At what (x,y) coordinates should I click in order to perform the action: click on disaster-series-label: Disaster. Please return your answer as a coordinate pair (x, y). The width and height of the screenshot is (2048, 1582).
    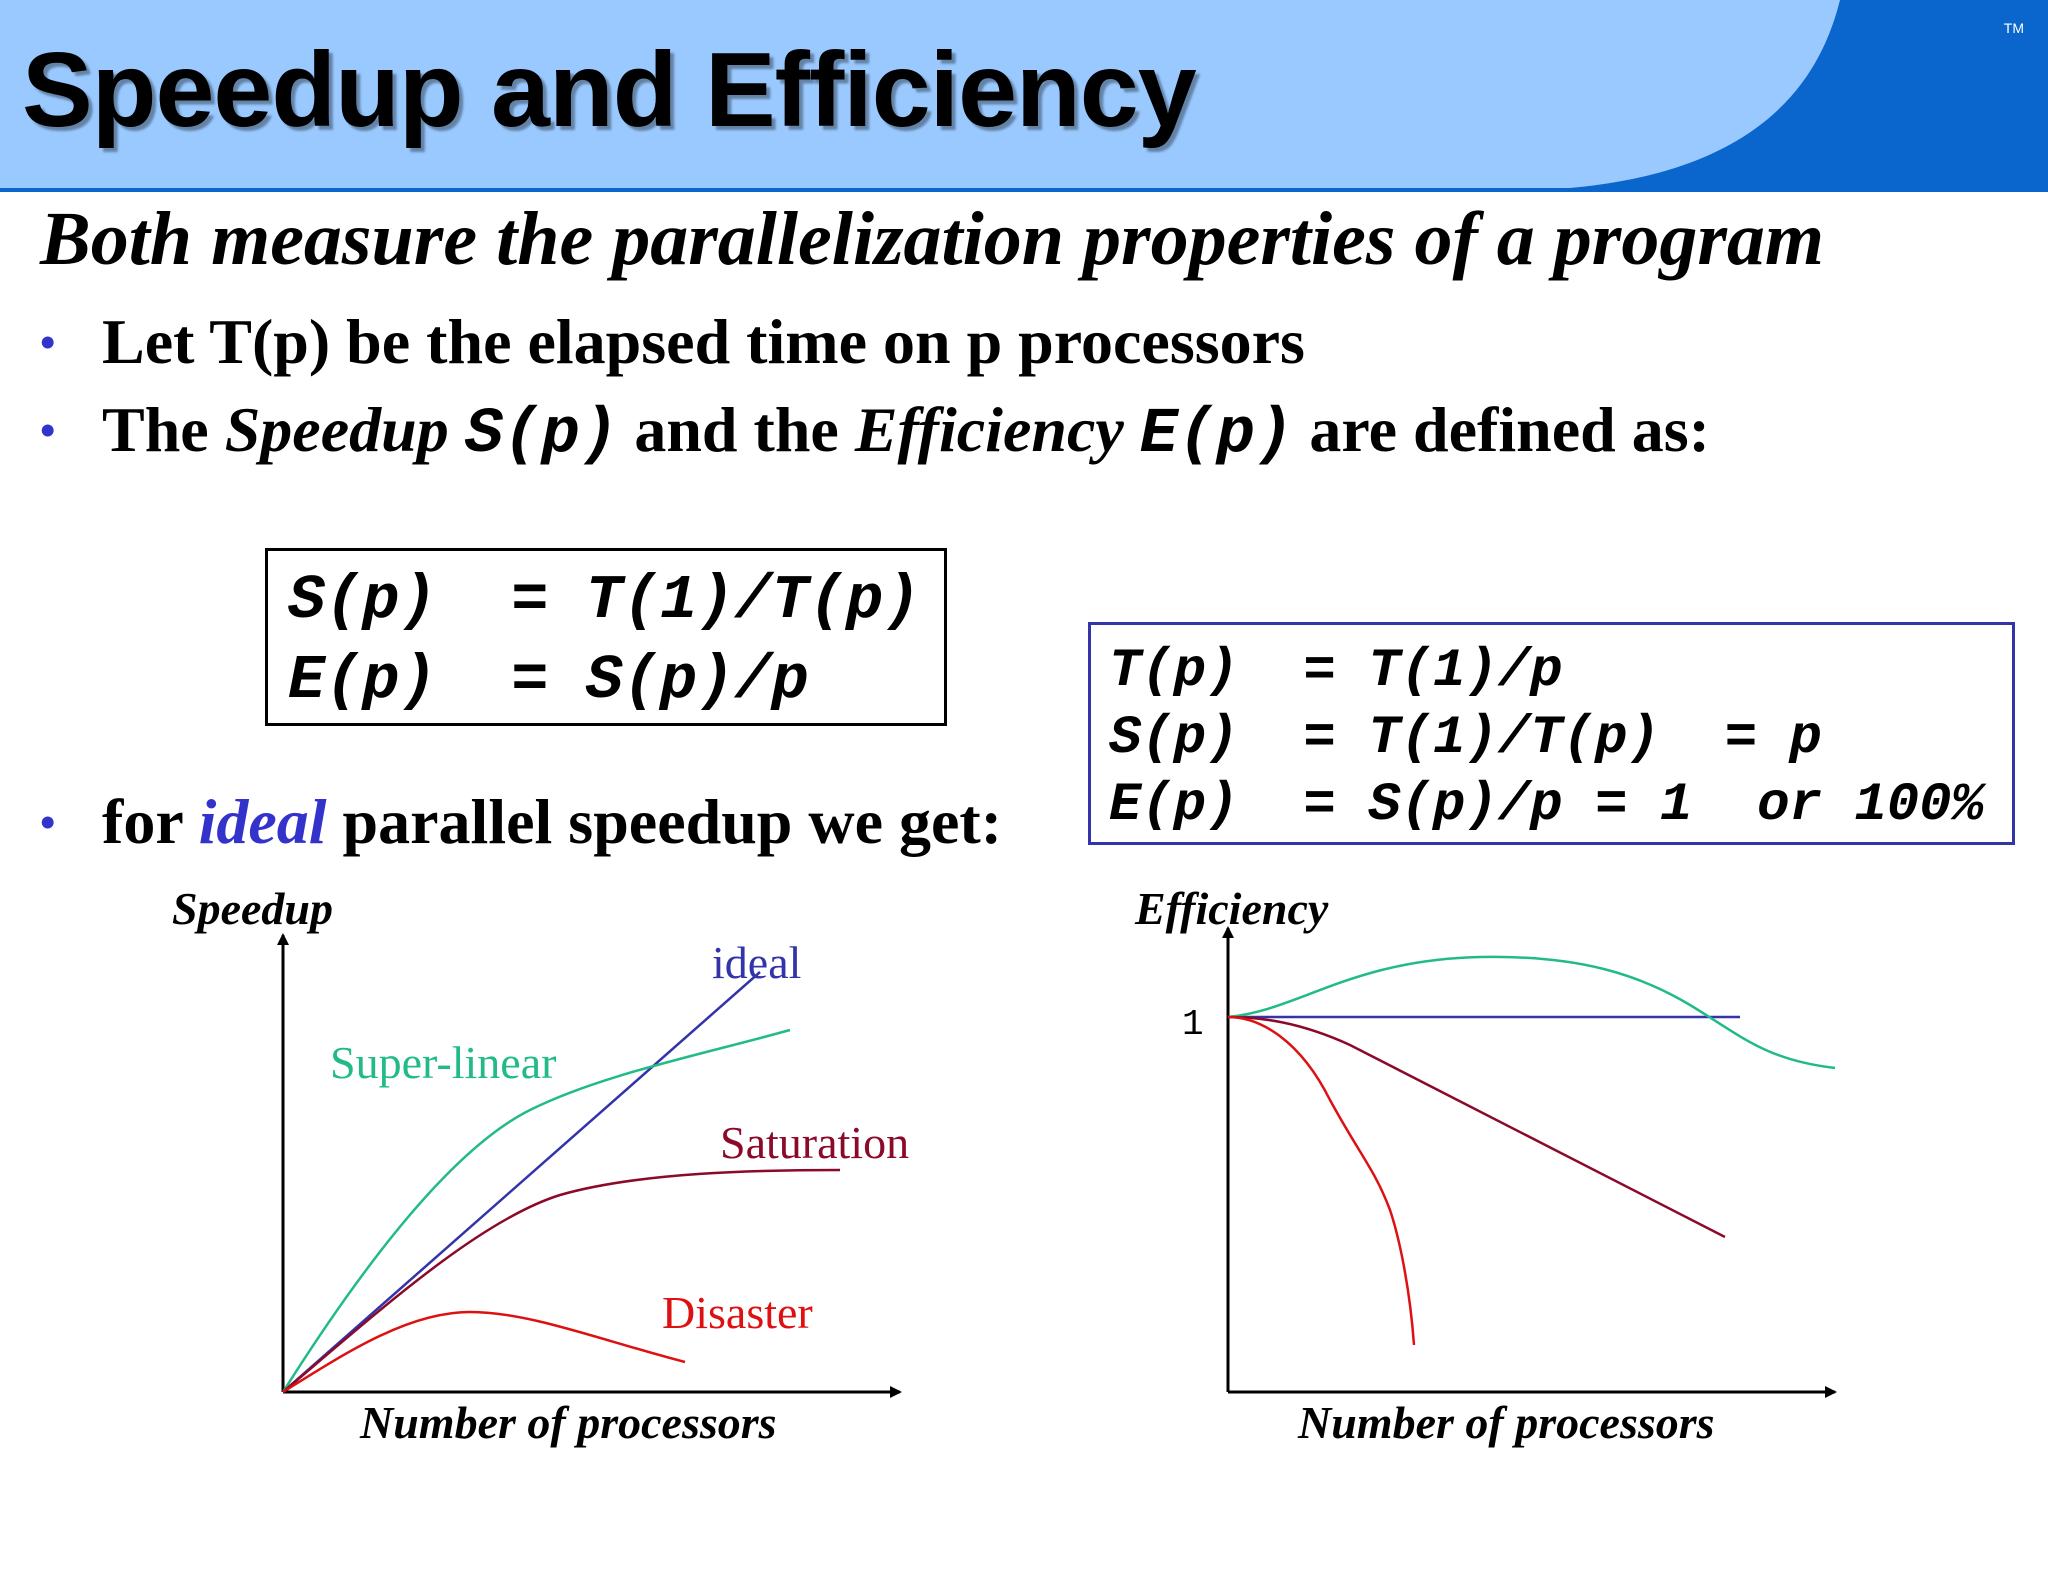
    Looking at the image, I should click on (737, 1312).